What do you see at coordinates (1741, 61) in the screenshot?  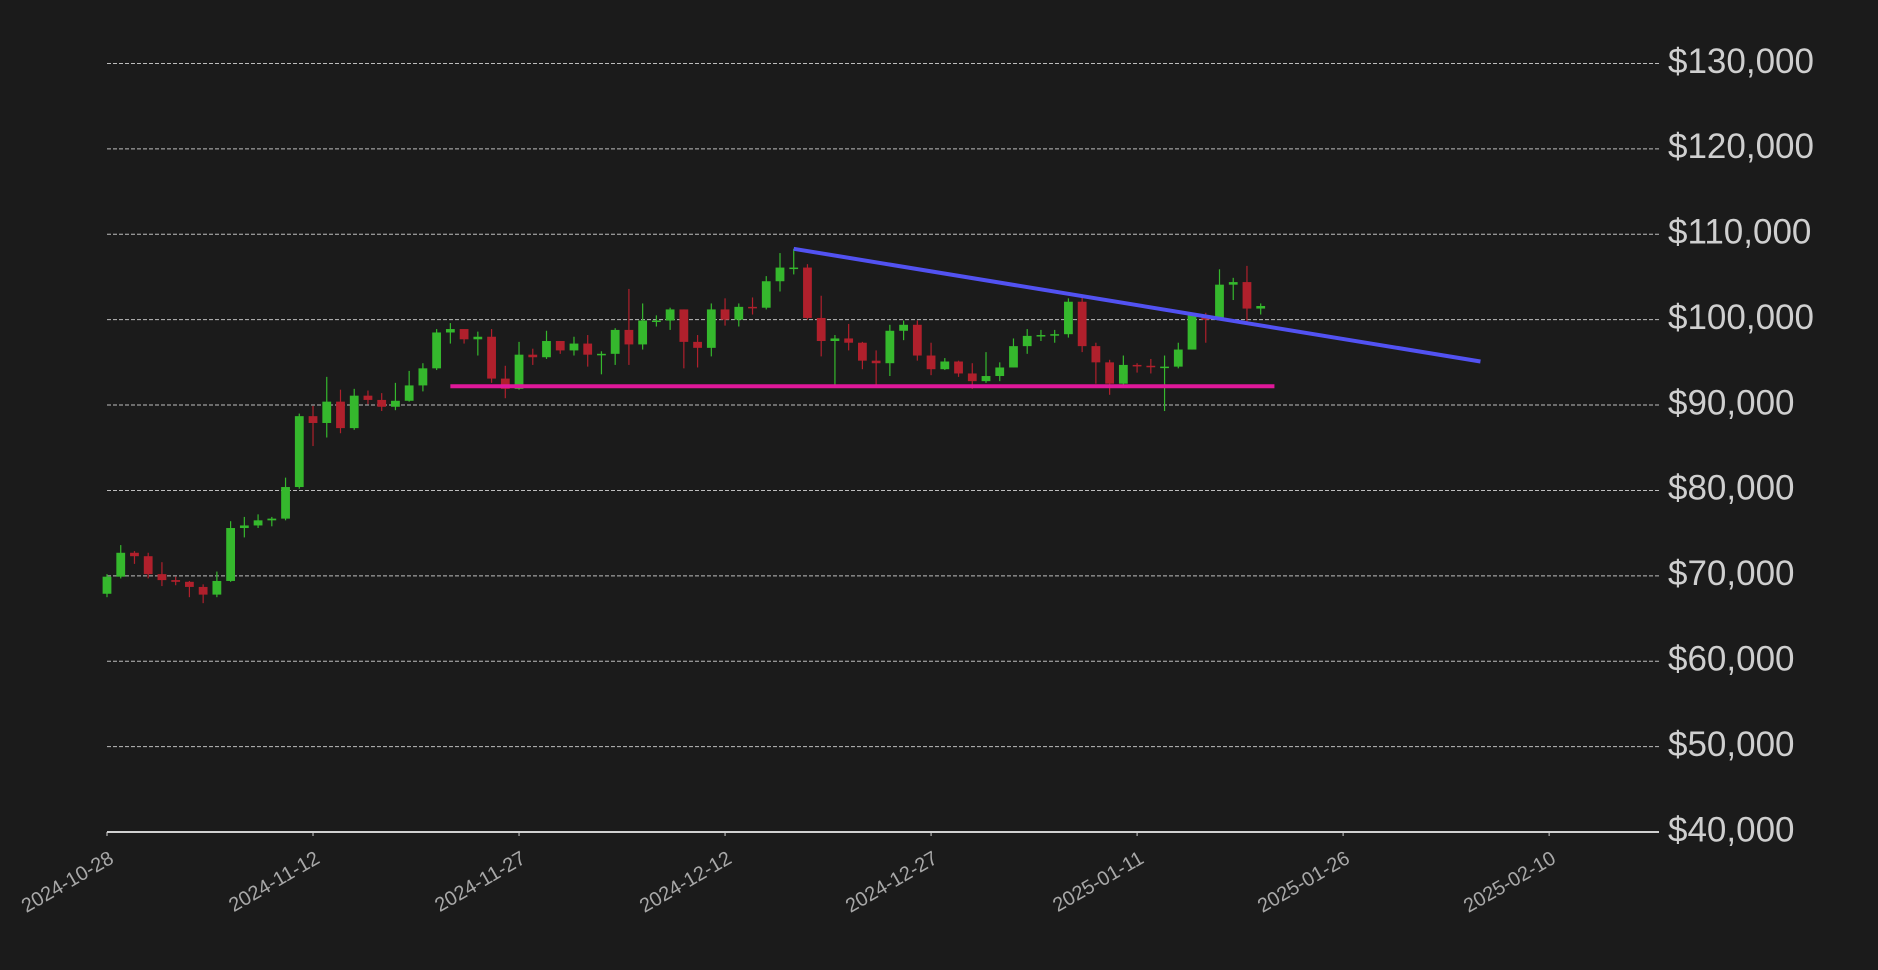 I see `y-tick-label: $130,000` at bounding box center [1741, 61].